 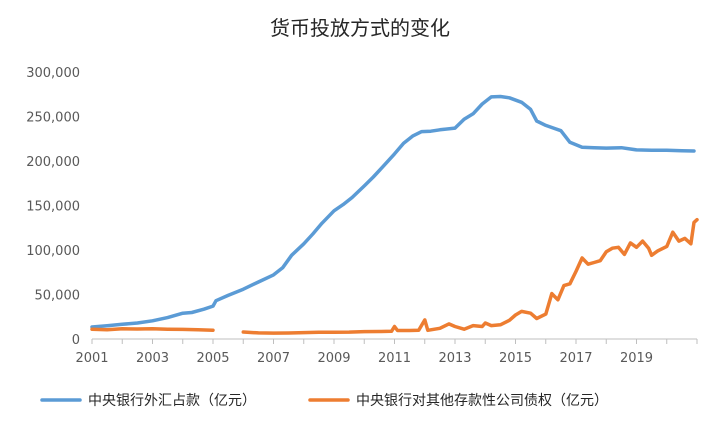 I want to click on x-tick-label: 2019, so click(x=636, y=358).